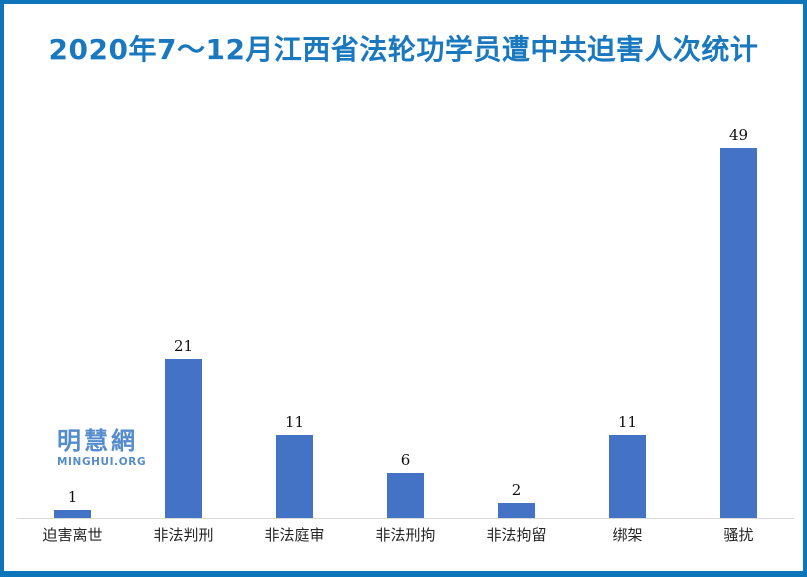 Image resolution: width=807 pixels, height=577 pixels. What do you see at coordinates (183, 535) in the screenshot?
I see `category-label: 非法判刑` at bounding box center [183, 535].